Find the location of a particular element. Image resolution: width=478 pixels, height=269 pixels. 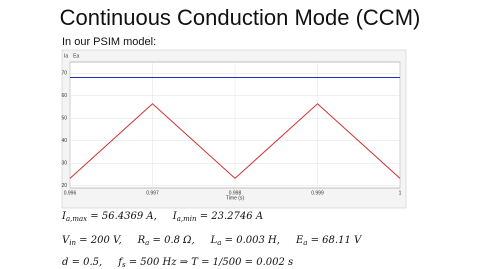

equation-rest: = 0.8 Ω, is located at coordinates (171, 240).